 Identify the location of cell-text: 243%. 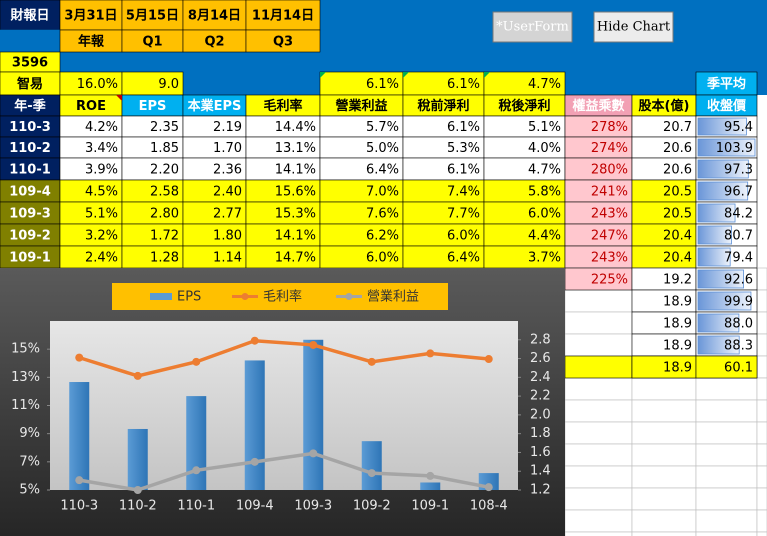
(609, 258).